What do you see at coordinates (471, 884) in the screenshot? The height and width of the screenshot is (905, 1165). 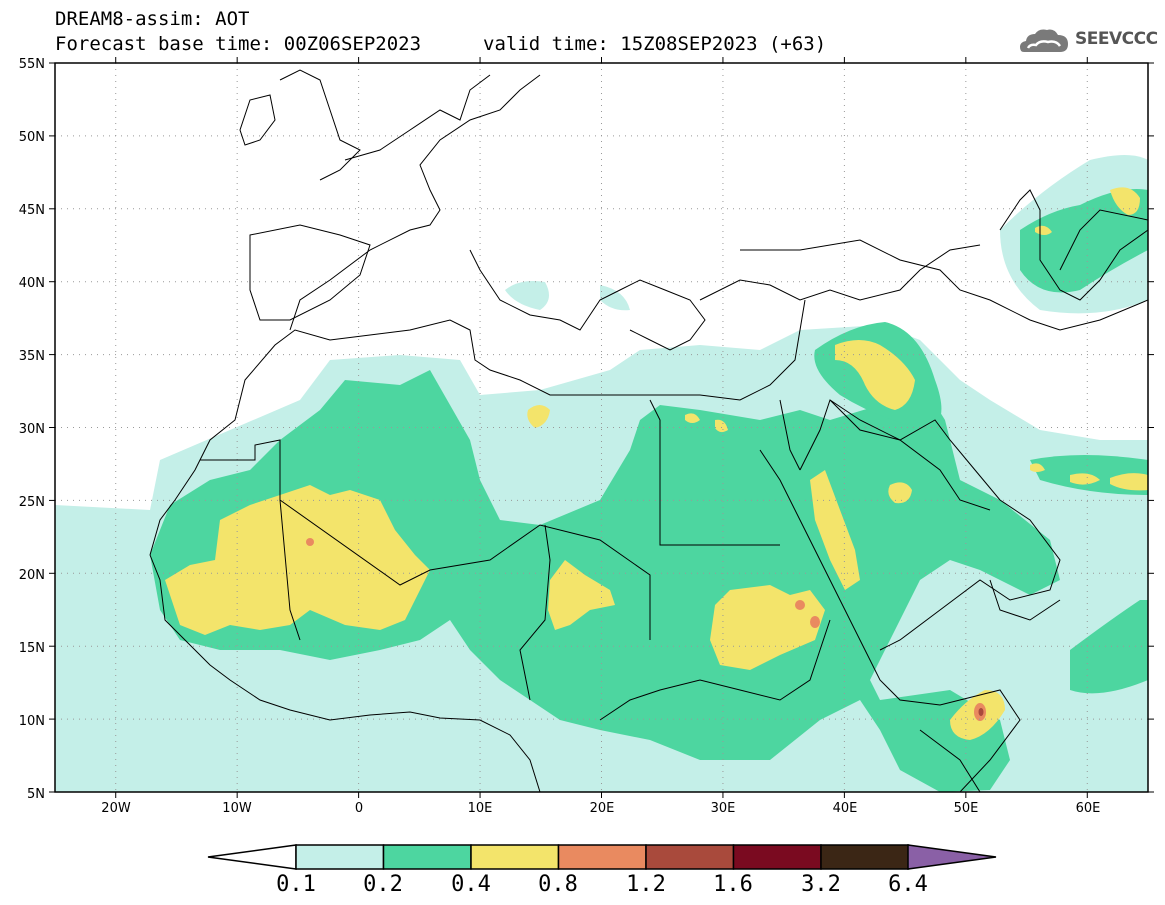 I see `colorbar-label: 0.4` at bounding box center [471, 884].